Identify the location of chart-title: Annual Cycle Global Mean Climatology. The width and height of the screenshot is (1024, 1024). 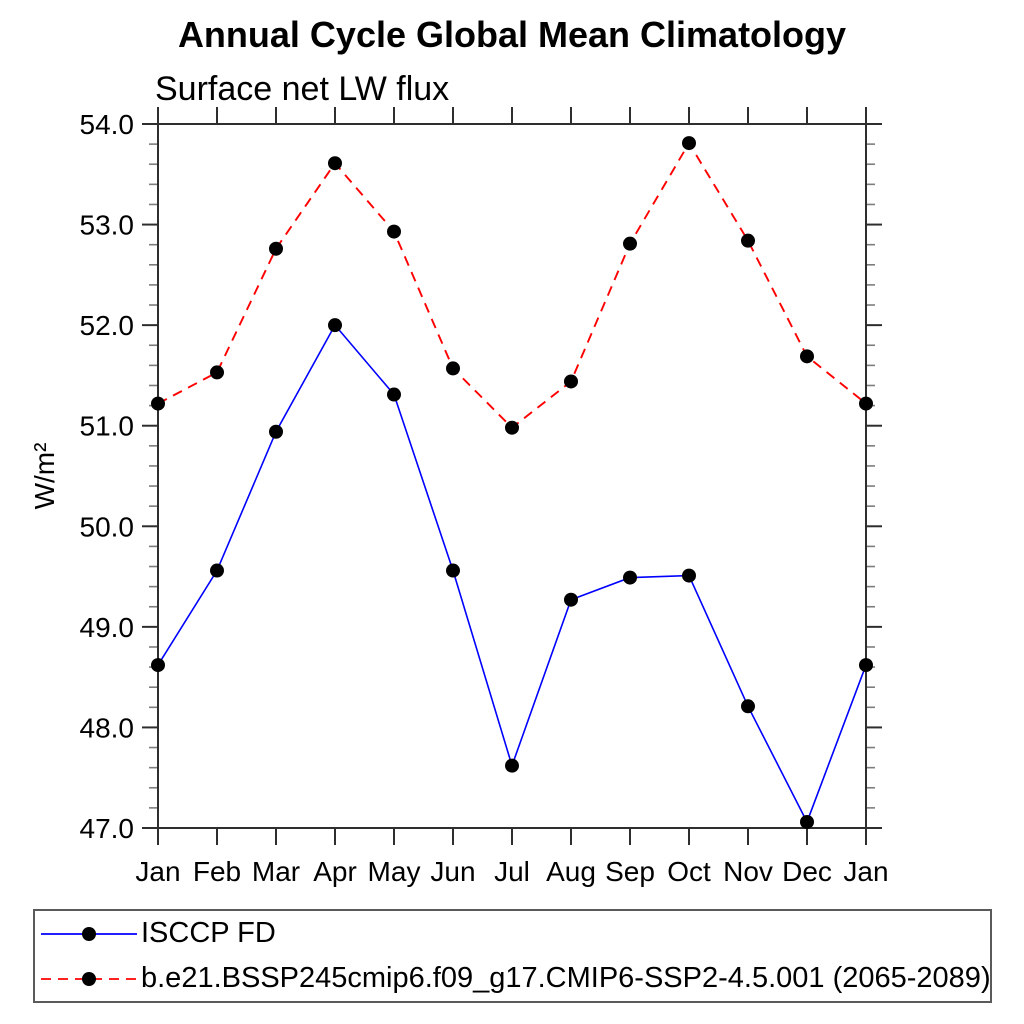
(512, 34).